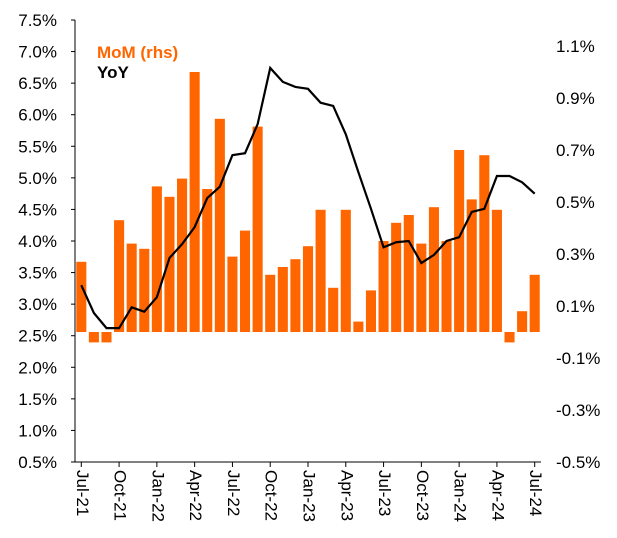 The height and width of the screenshot is (538, 617). Describe the element at coordinates (137, 52) in the screenshot. I see `legend-entry: MoM (rhs)` at that location.